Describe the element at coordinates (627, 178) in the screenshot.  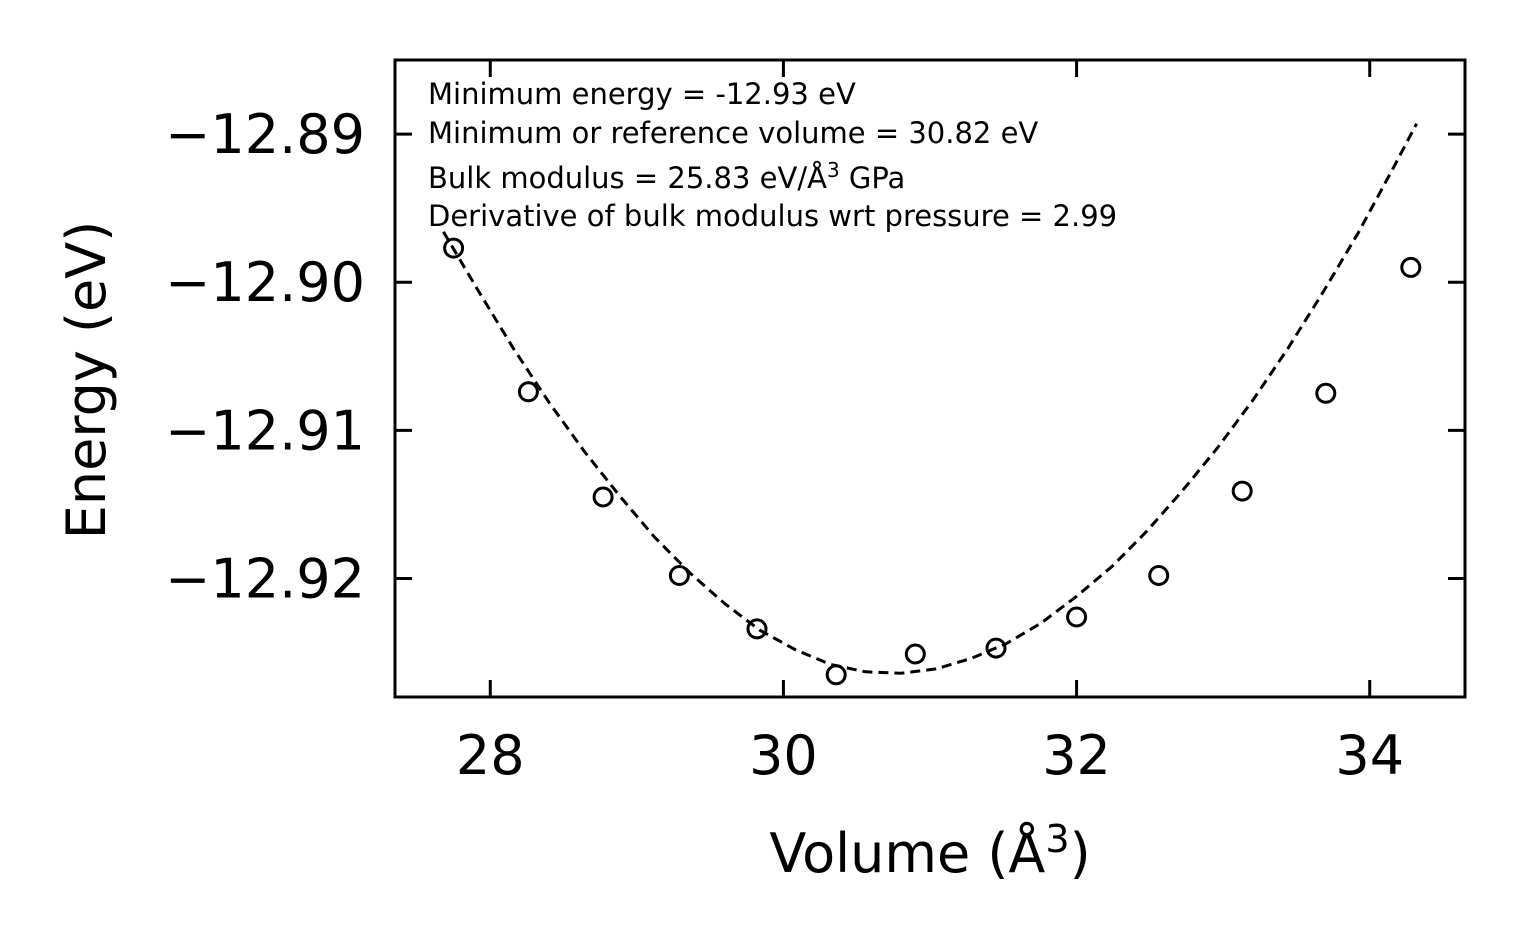
I see `bulk-modulus-text: Bulk modulus = 25.83 eV/Å` at that location.